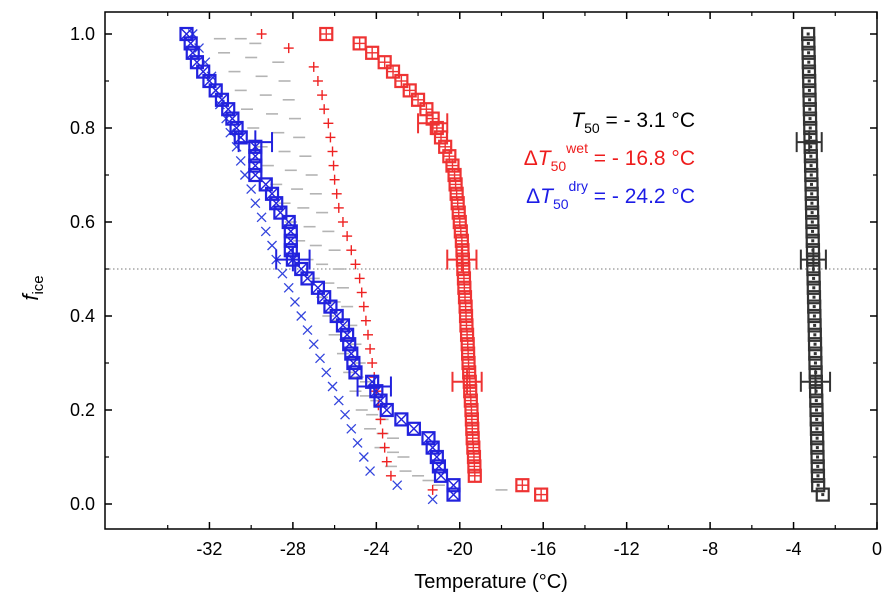 This screenshot has height=602, width=887. Describe the element at coordinates (609, 157) in the screenshot. I see `annotation-1: ΔT50wet = - 16.8 °C` at that location.